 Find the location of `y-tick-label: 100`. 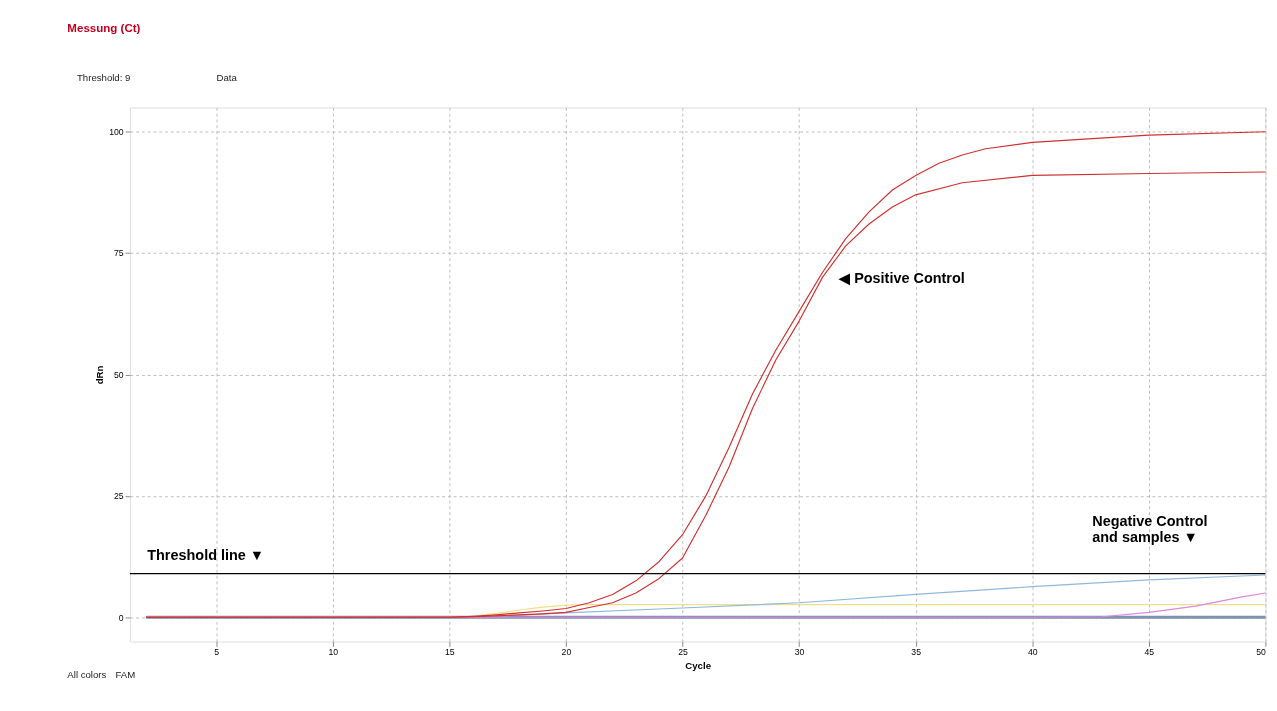

y-tick-label: 100 is located at coordinates (116, 132).